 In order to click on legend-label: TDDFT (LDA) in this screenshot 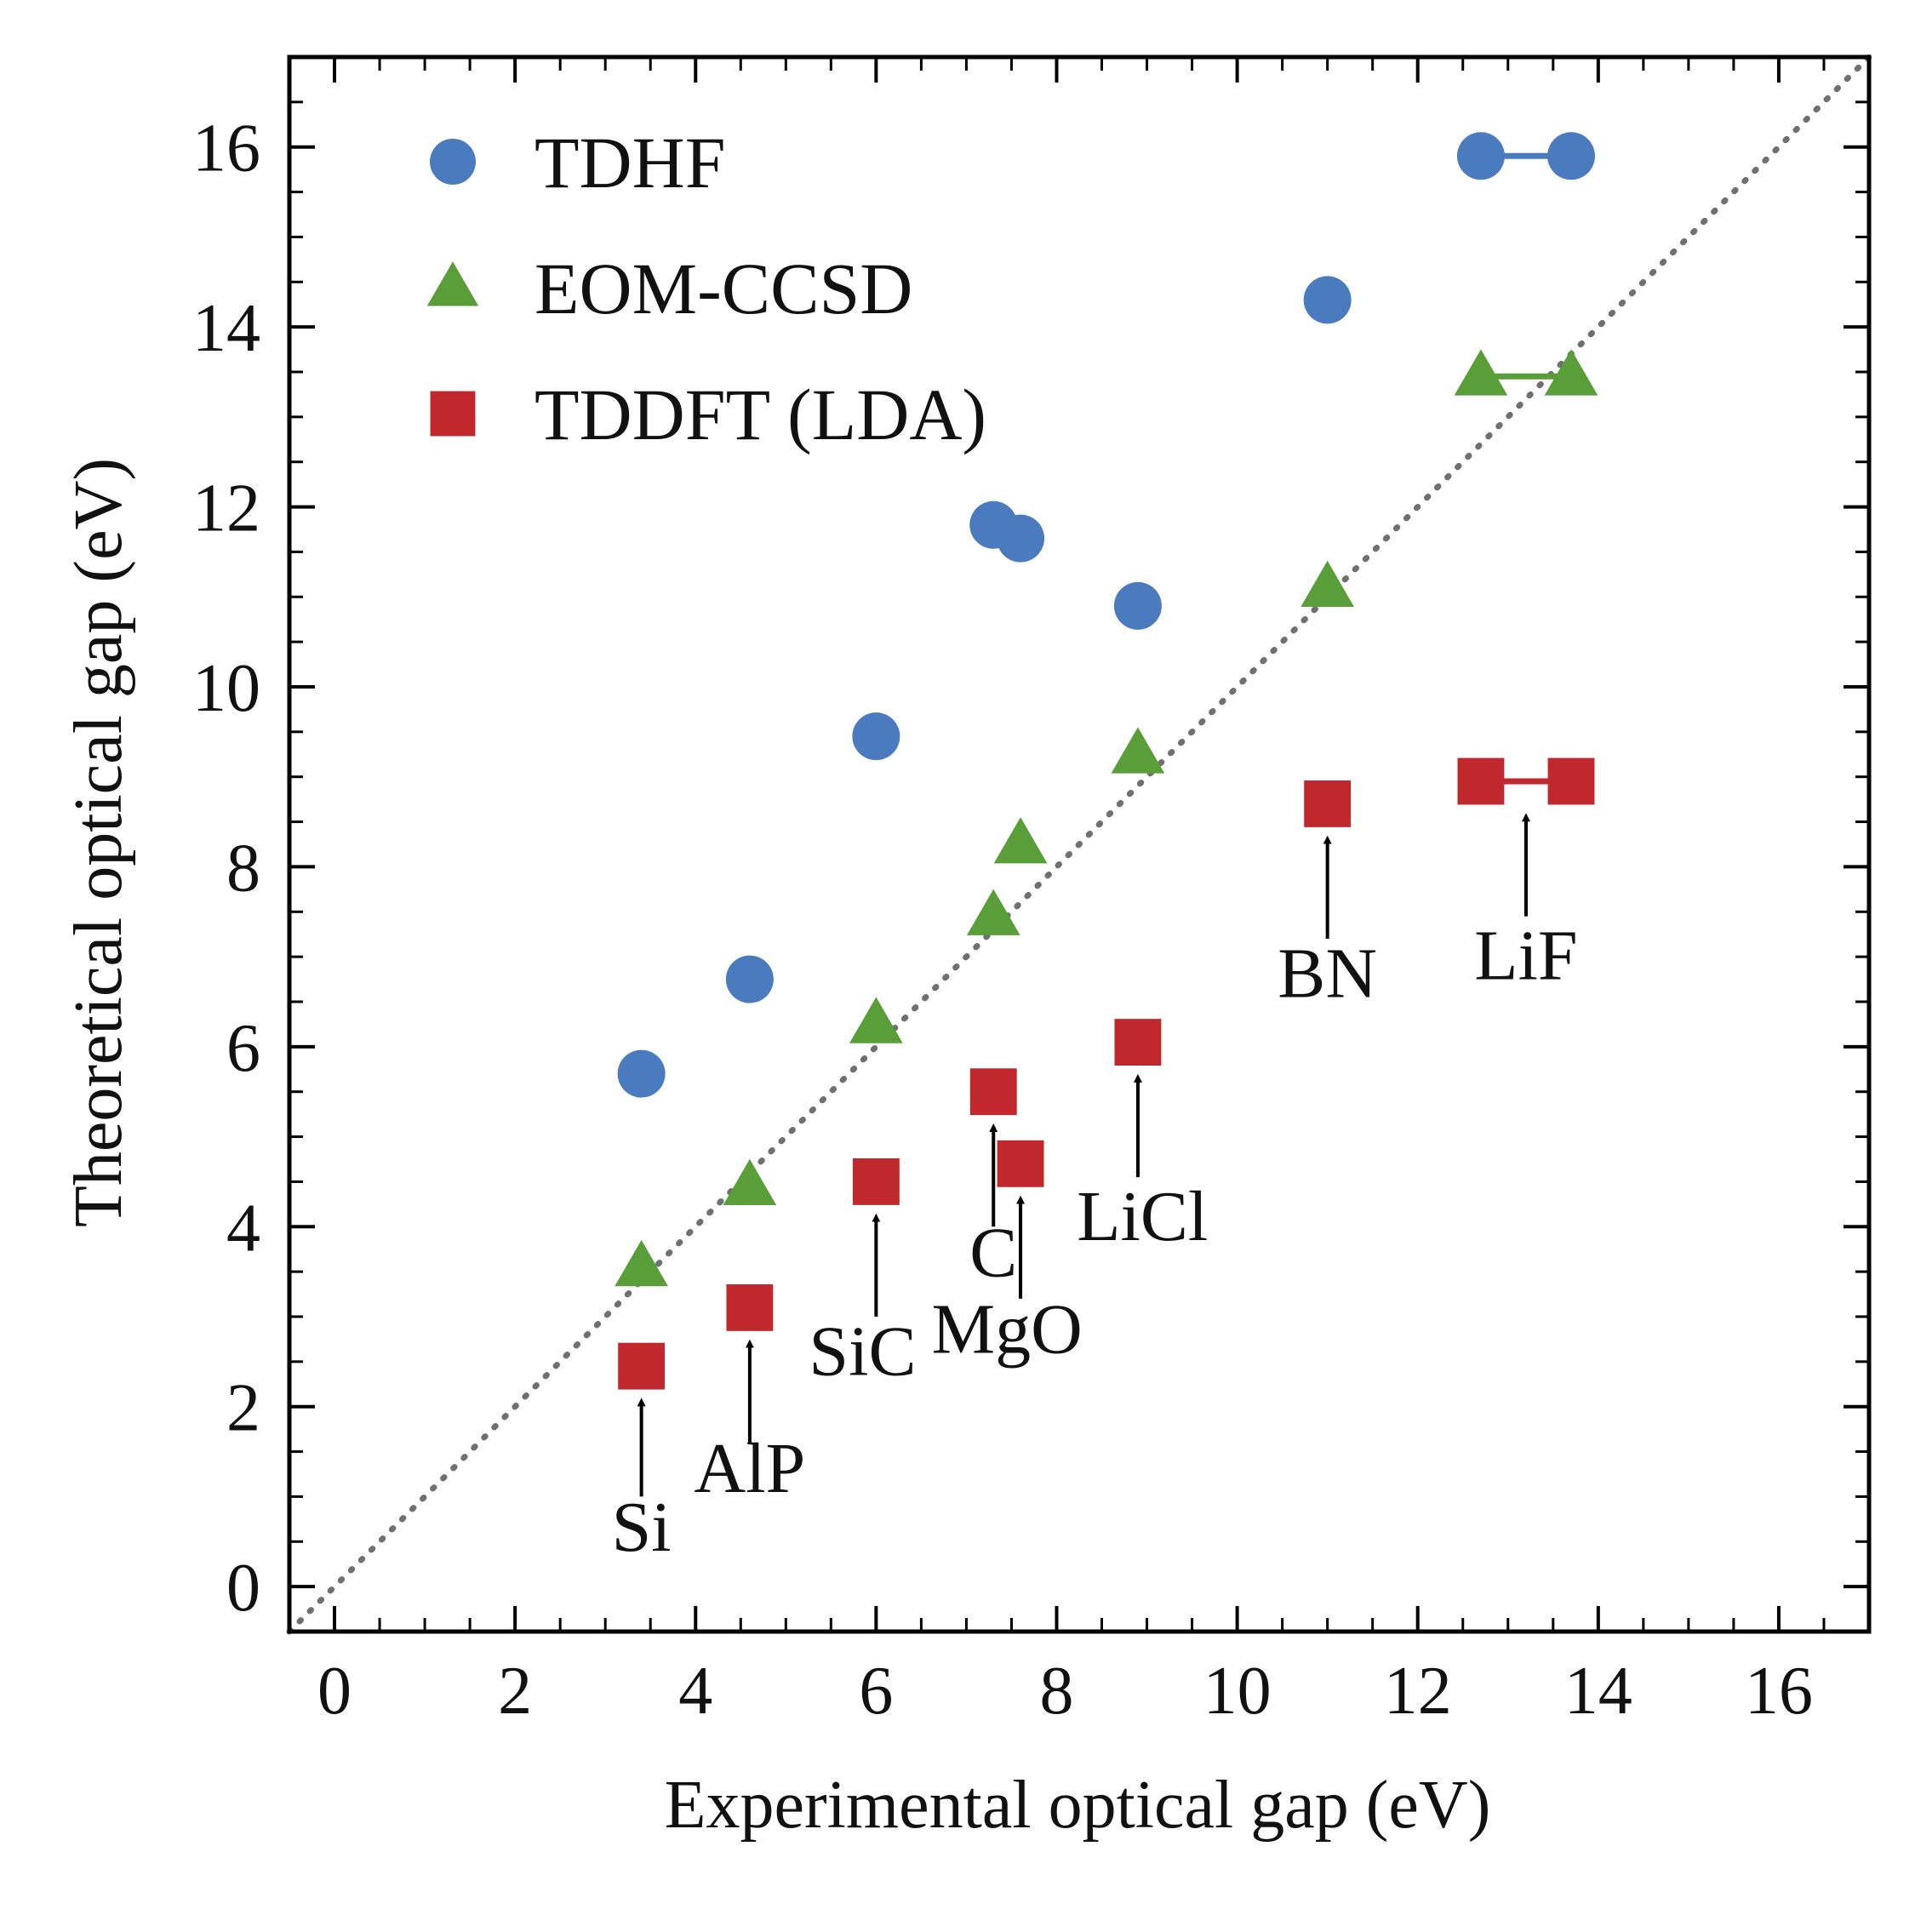, I will do `click(760, 414)`.